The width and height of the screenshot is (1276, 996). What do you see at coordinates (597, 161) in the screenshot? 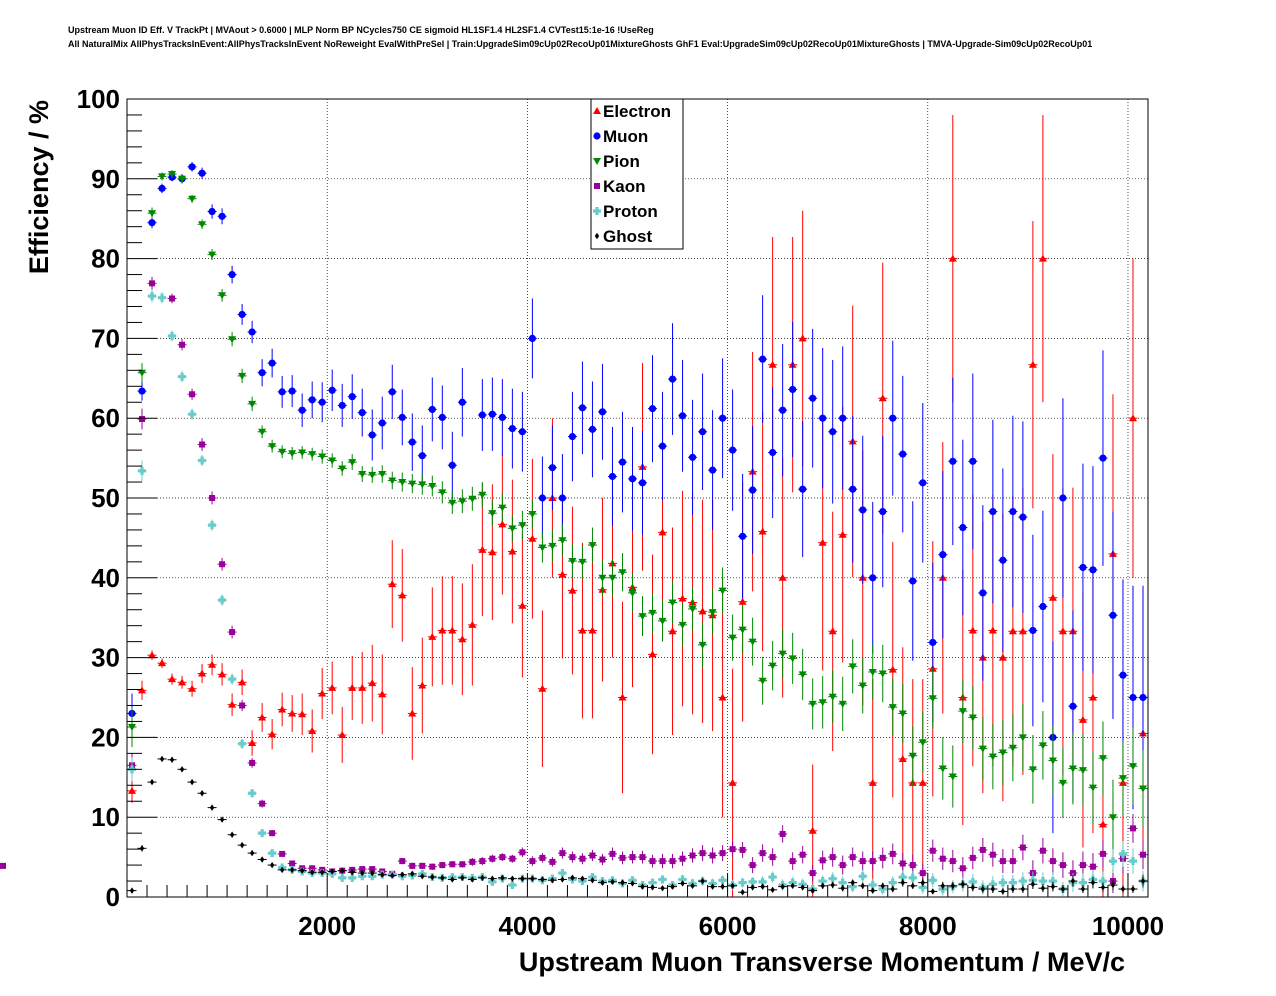
I see `legend-marker-pion` at bounding box center [597, 161].